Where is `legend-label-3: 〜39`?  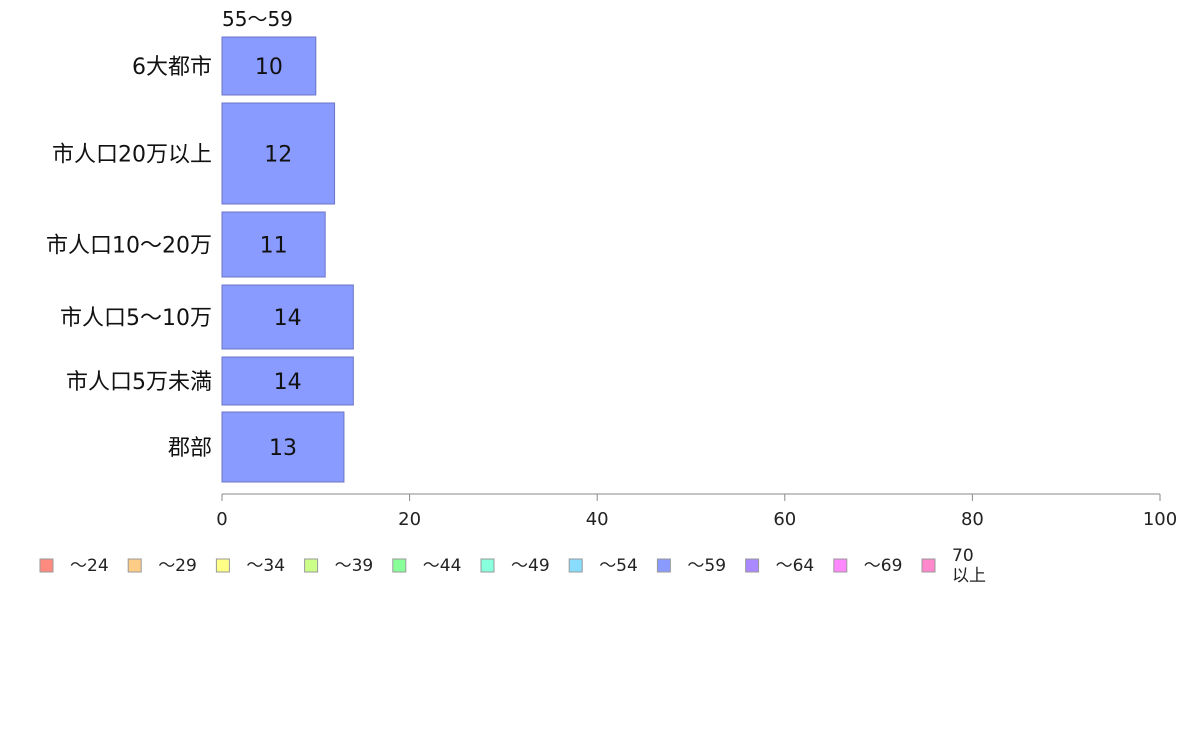
legend-label-3: 〜39 is located at coordinates (354, 566).